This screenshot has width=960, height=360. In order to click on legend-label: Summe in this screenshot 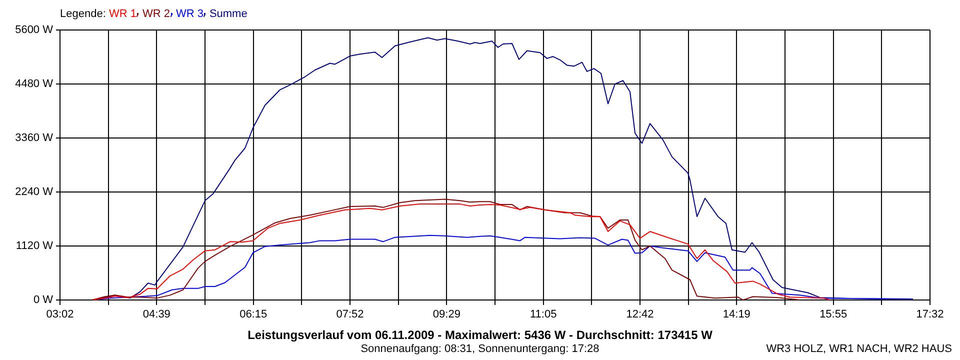, I will do `click(228, 14)`.